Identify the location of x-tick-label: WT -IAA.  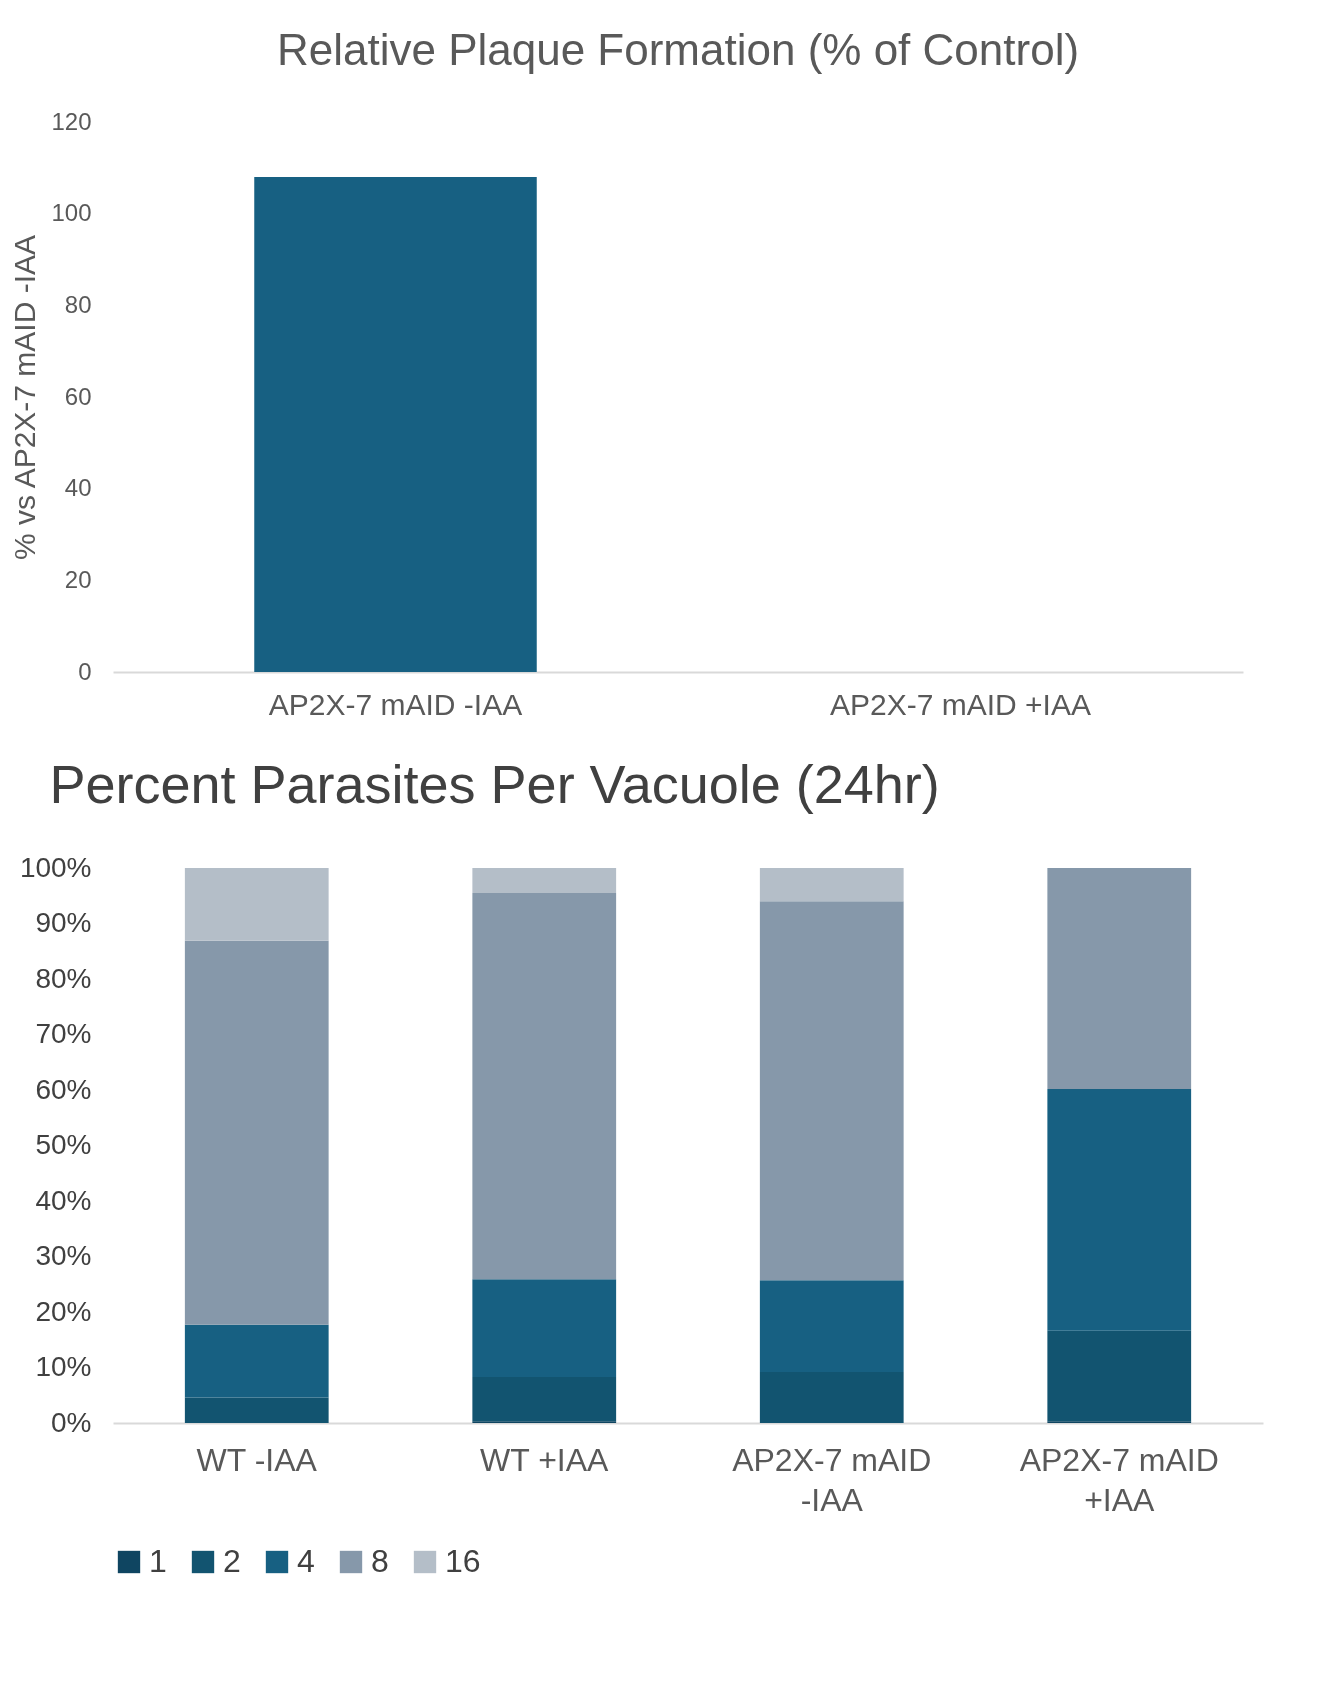
(257, 1459).